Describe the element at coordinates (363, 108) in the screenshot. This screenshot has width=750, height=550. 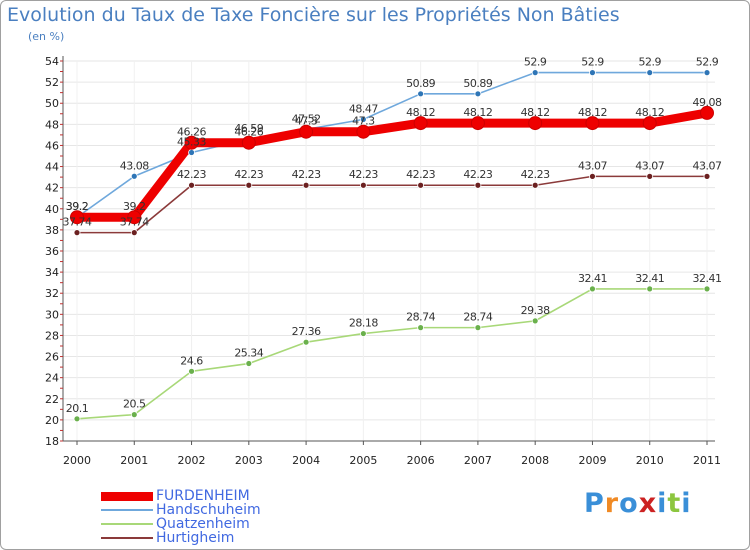
I see `data-label-handschuheim: 48.47` at that location.